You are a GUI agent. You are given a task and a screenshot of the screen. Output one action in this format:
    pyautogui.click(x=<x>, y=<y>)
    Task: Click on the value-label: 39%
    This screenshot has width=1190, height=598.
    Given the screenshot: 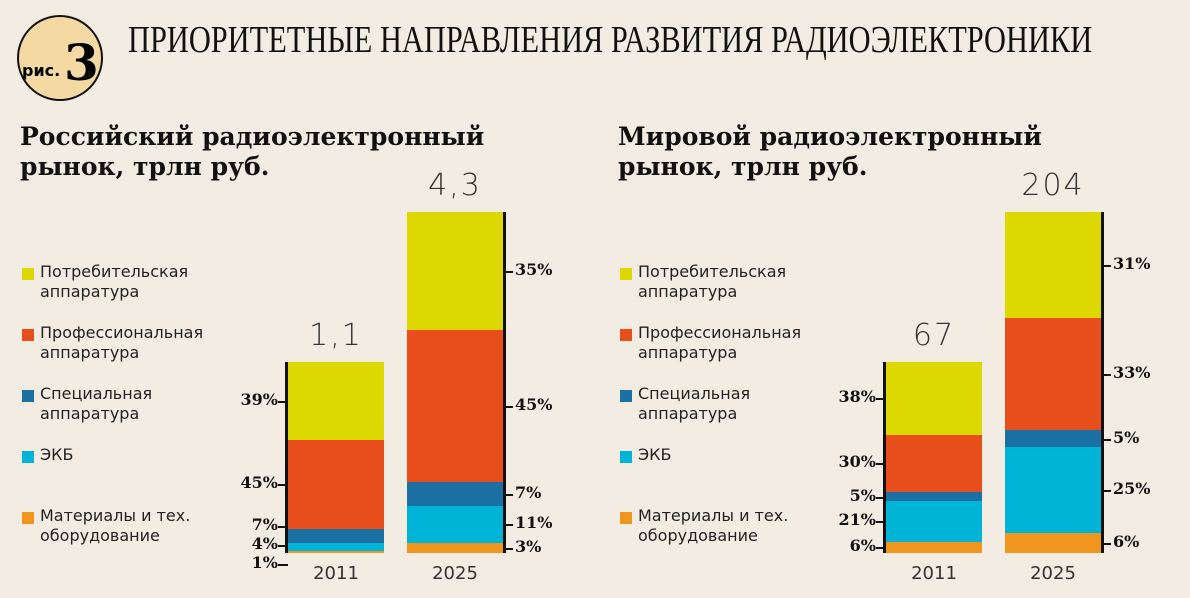 What is the action you would take?
    pyautogui.click(x=259, y=399)
    